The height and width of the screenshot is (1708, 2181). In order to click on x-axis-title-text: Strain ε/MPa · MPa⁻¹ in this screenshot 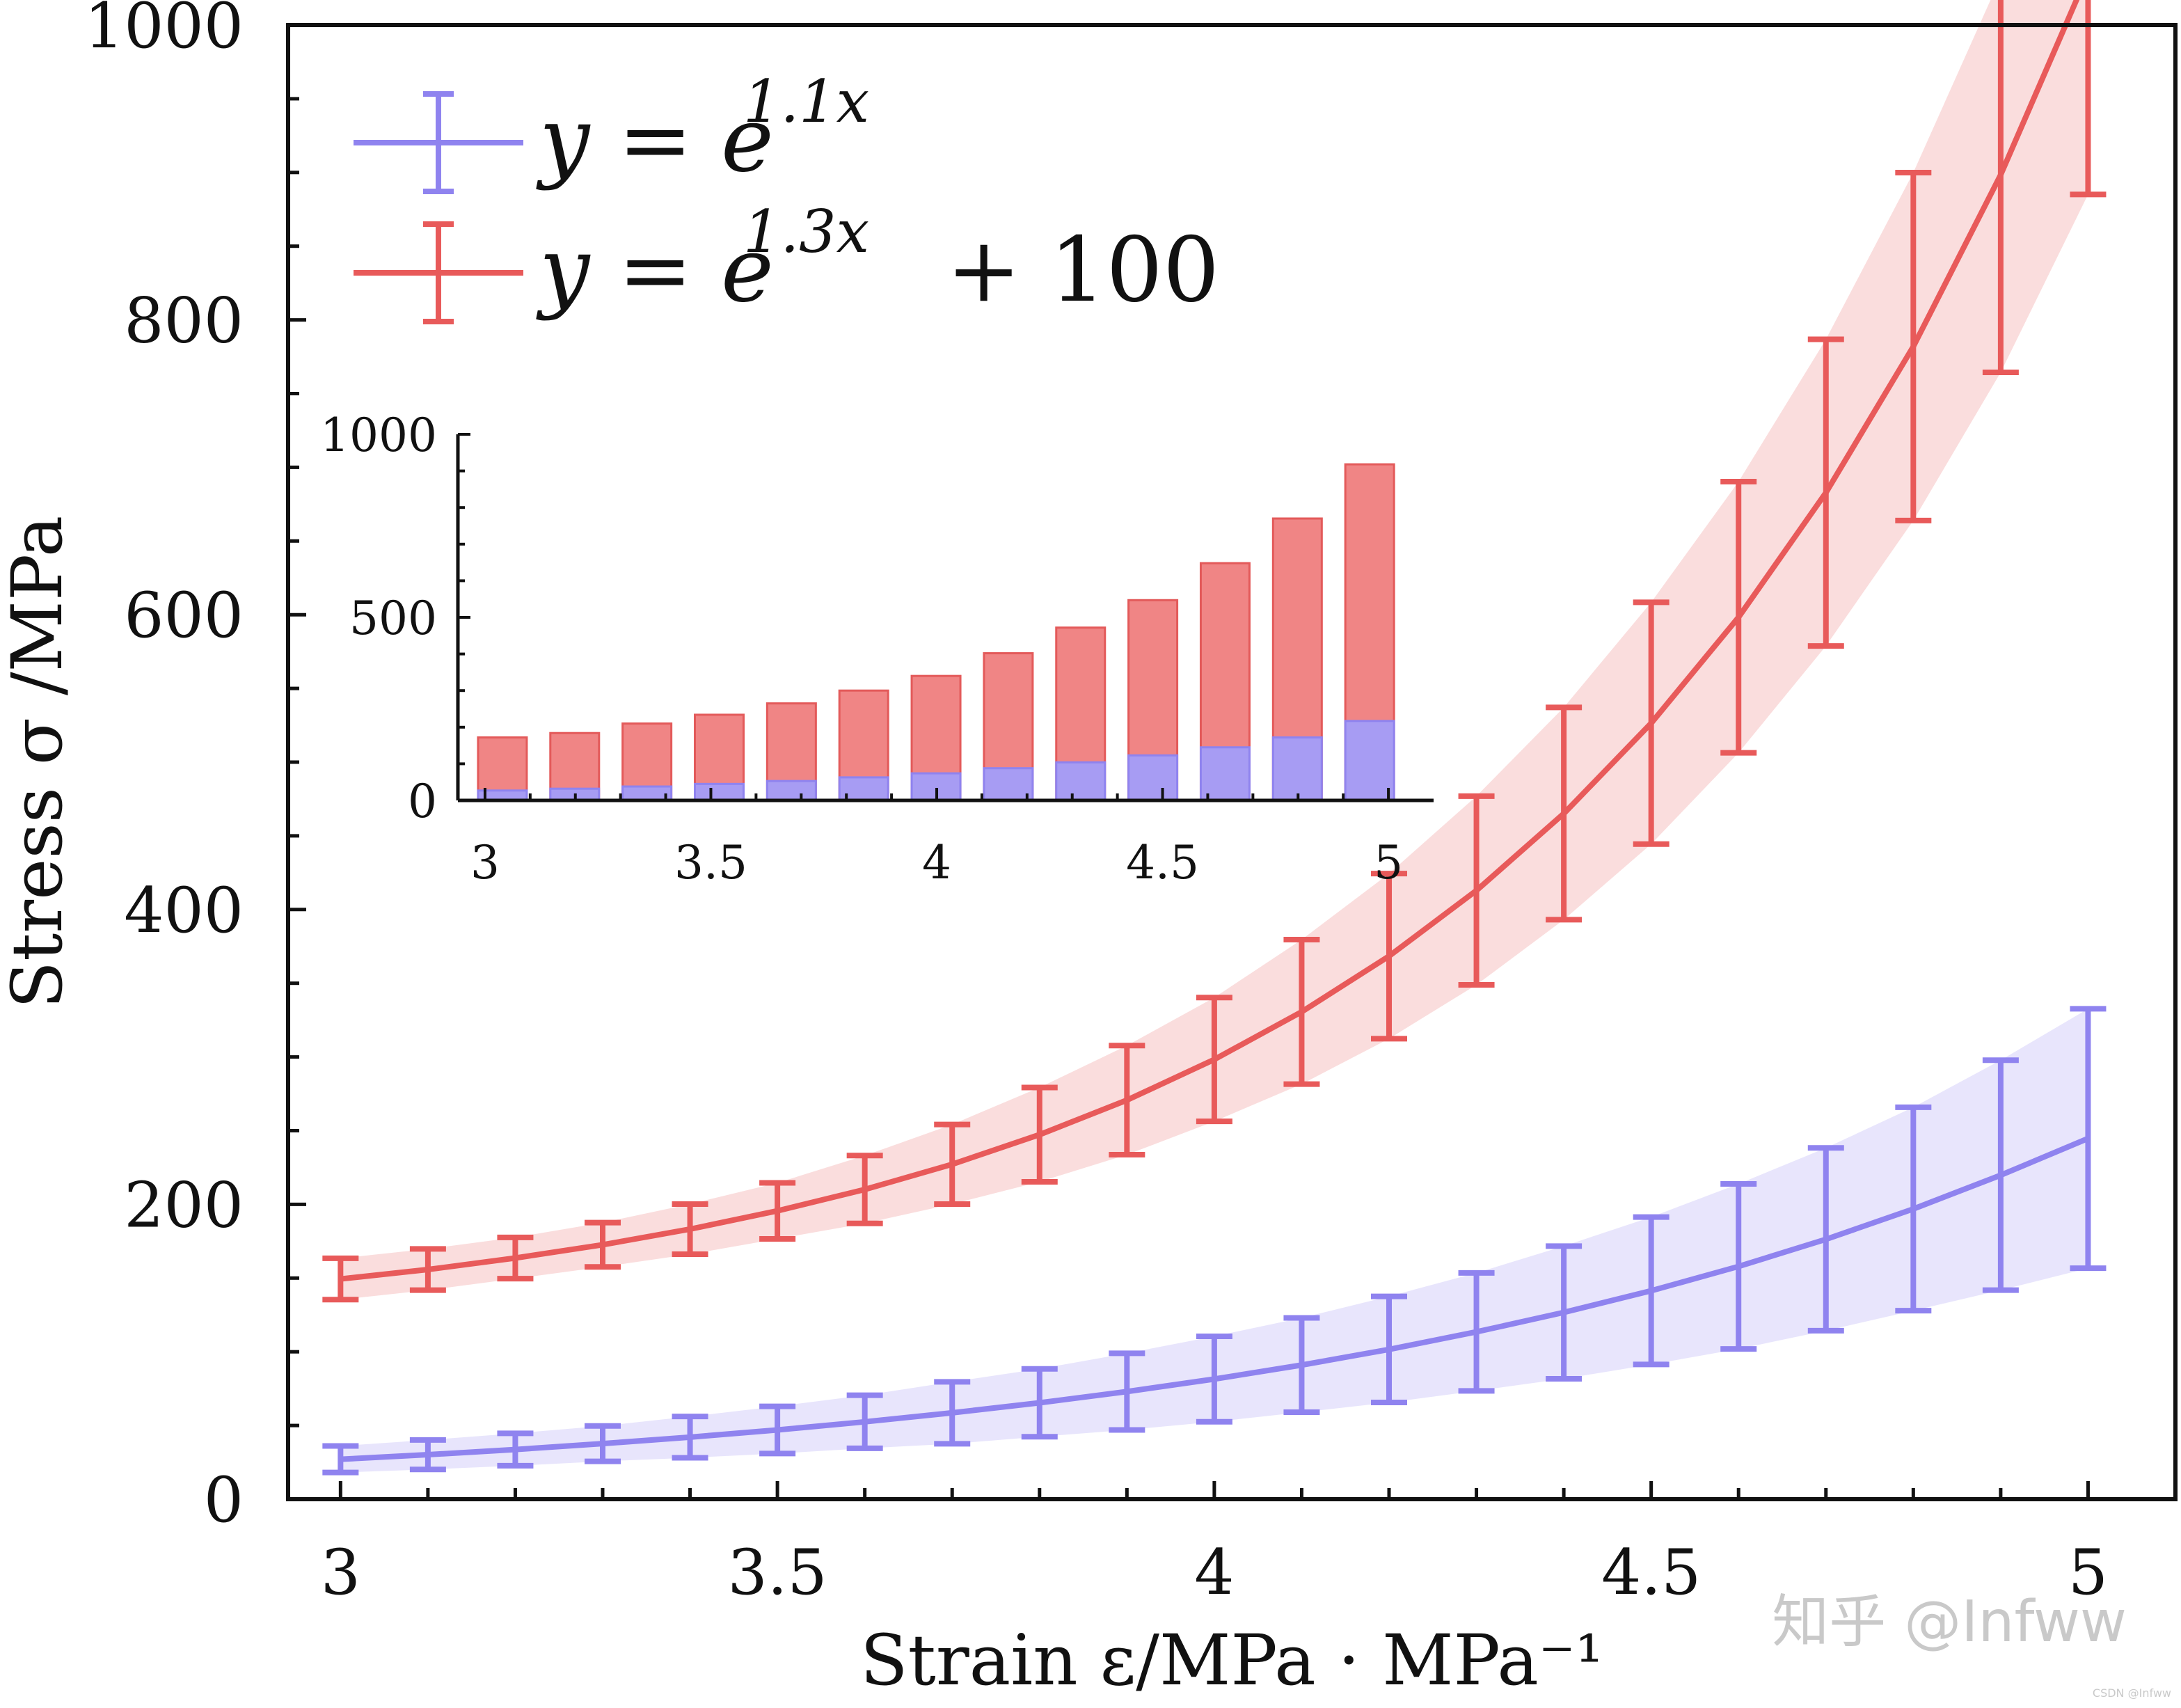, I will do `click(1231, 1660)`.